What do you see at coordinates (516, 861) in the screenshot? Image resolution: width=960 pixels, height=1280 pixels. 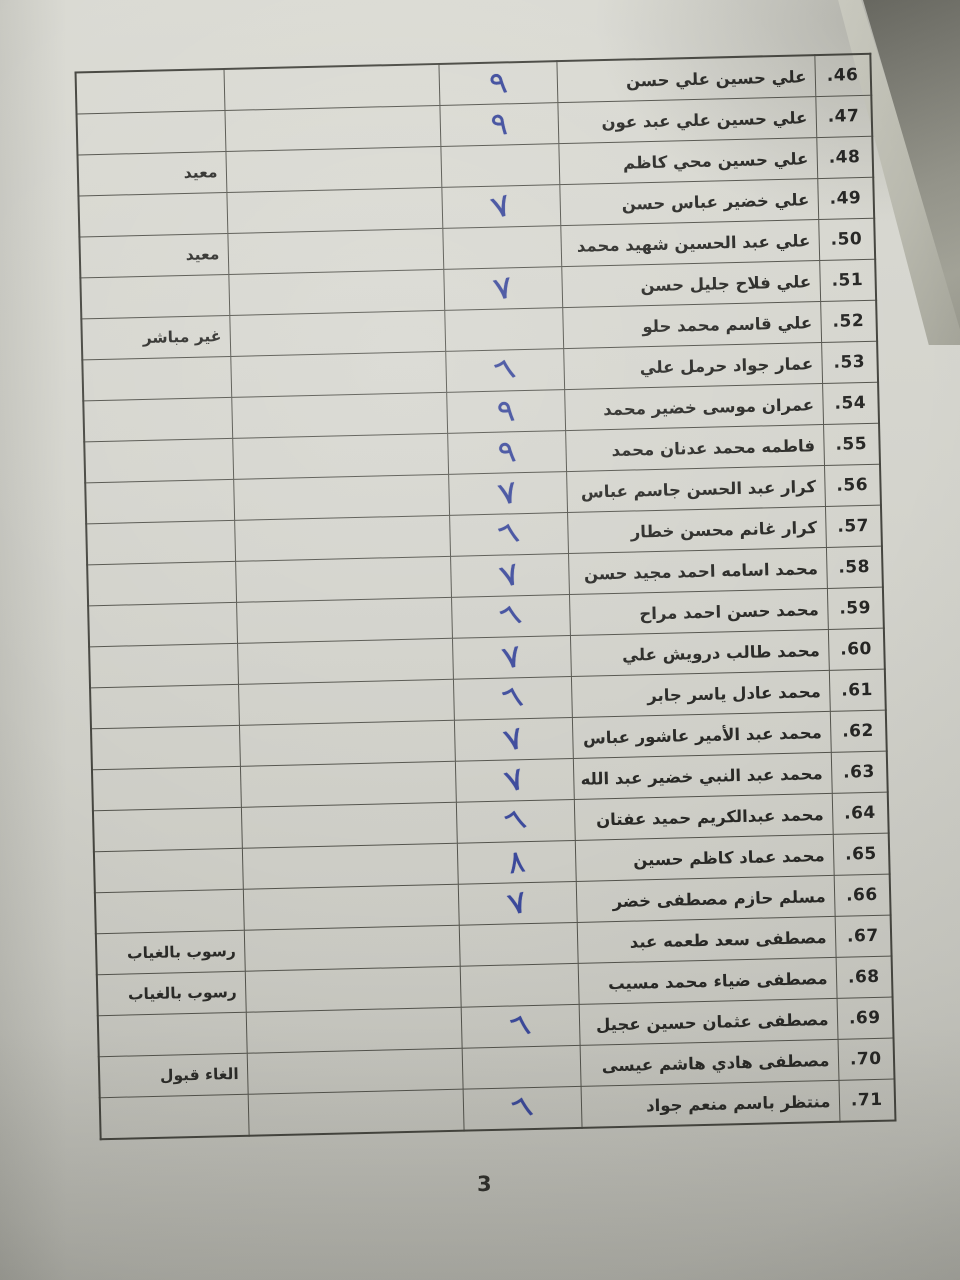 I see `handwritten-mark: ٨` at bounding box center [516, 861].